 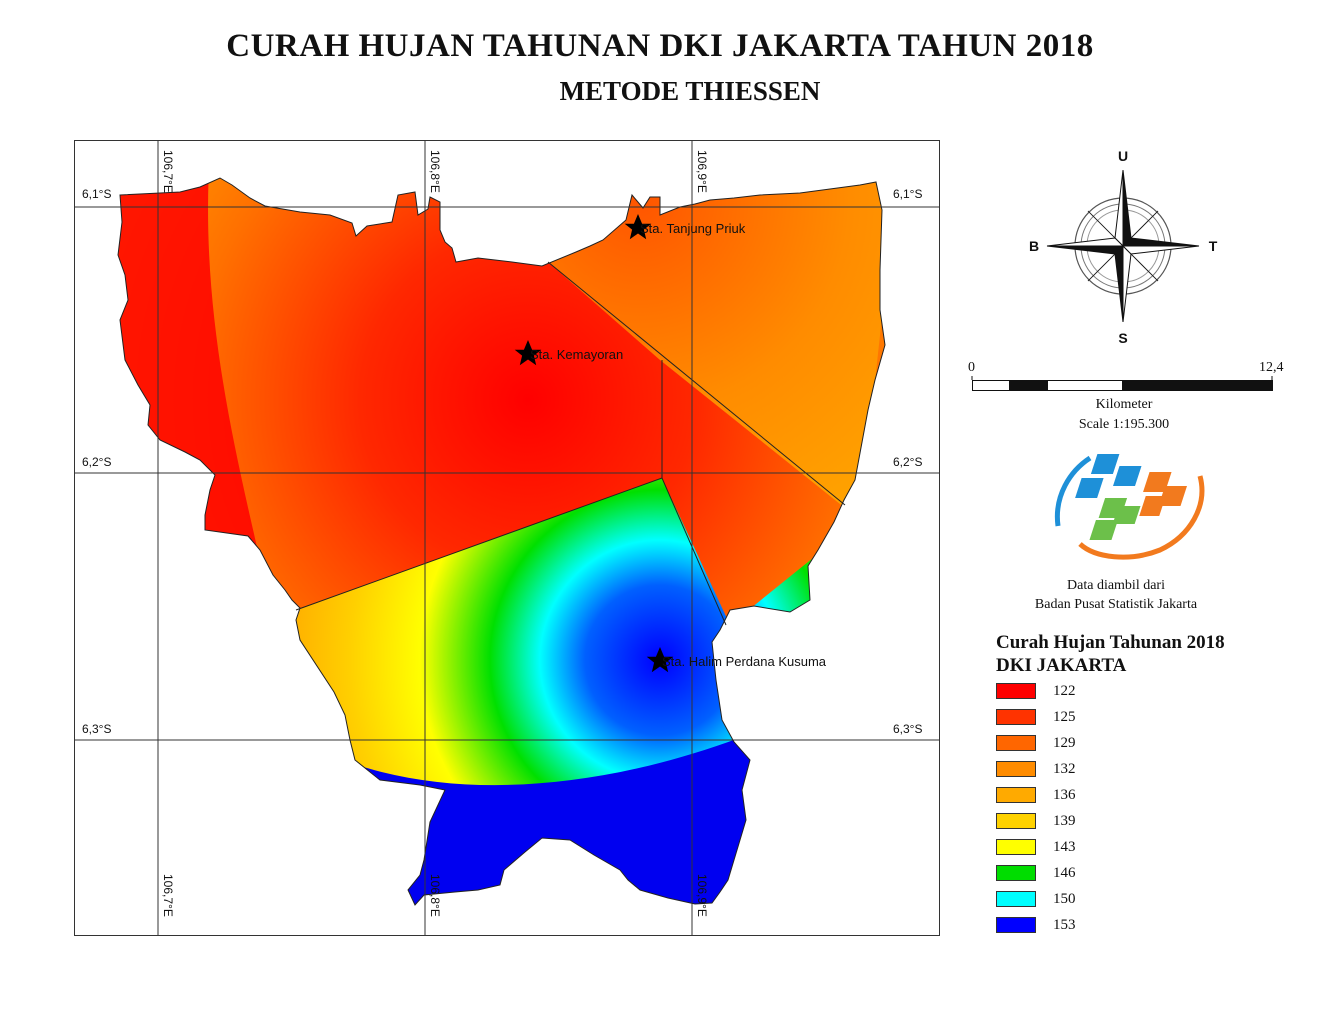 I want to click on compass-west-label: B, so click(x=1034, y=246).